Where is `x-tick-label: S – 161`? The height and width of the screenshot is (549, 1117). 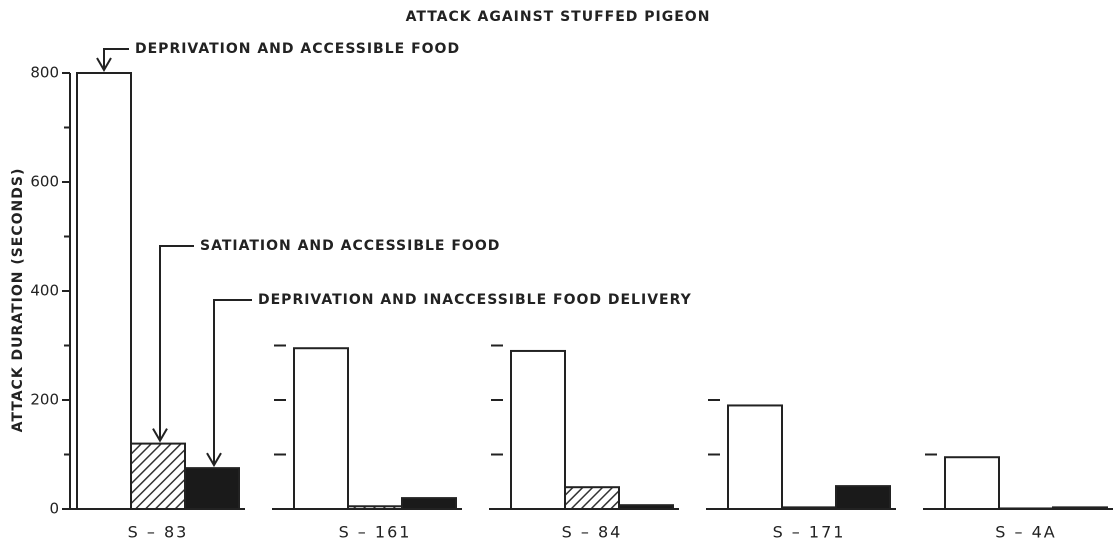
x-tick-label: S – 161 is located at coordinates (375, 532).